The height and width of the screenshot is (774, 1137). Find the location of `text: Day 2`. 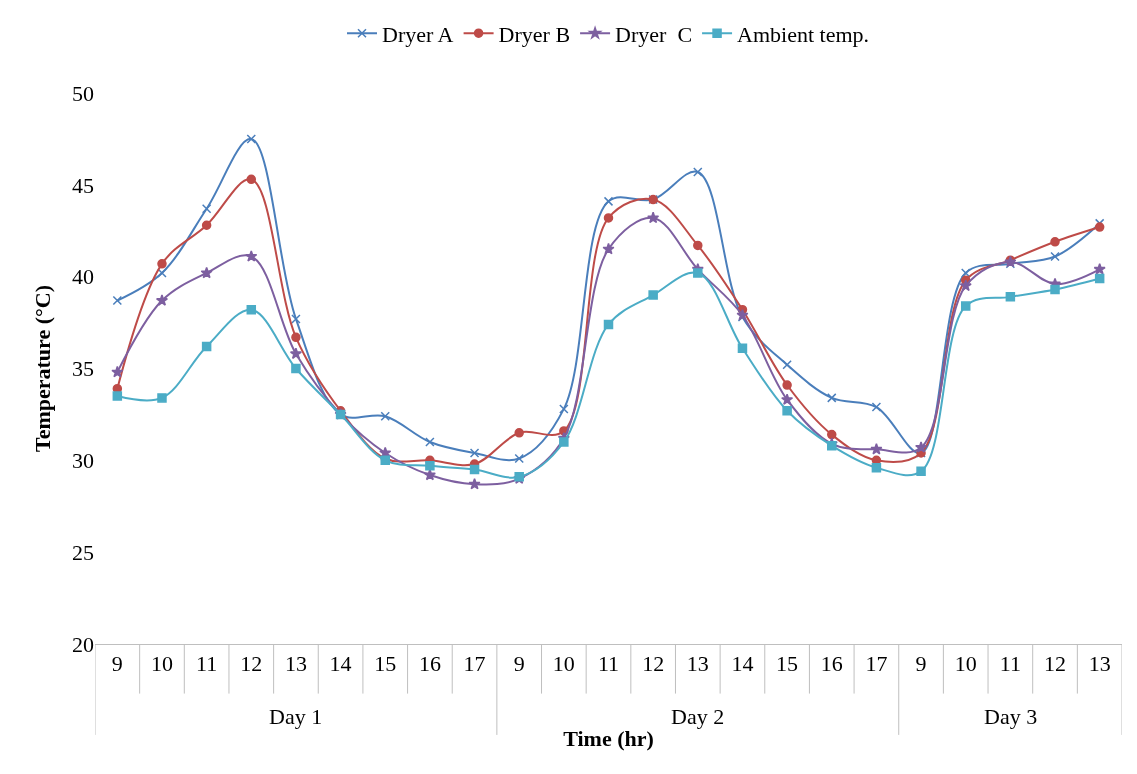

text: Day 2 is located at coordinates (698, 716).